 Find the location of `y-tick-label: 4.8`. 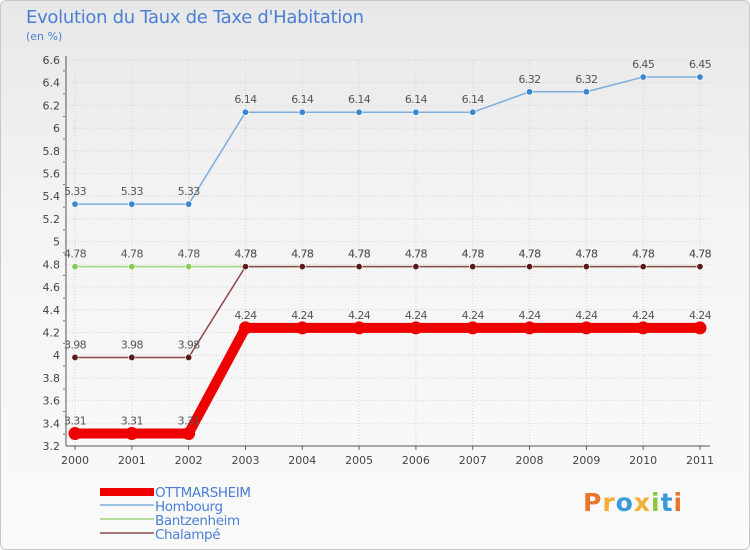

y-tick-label: 4.8 is located at coordinates (52, 264).